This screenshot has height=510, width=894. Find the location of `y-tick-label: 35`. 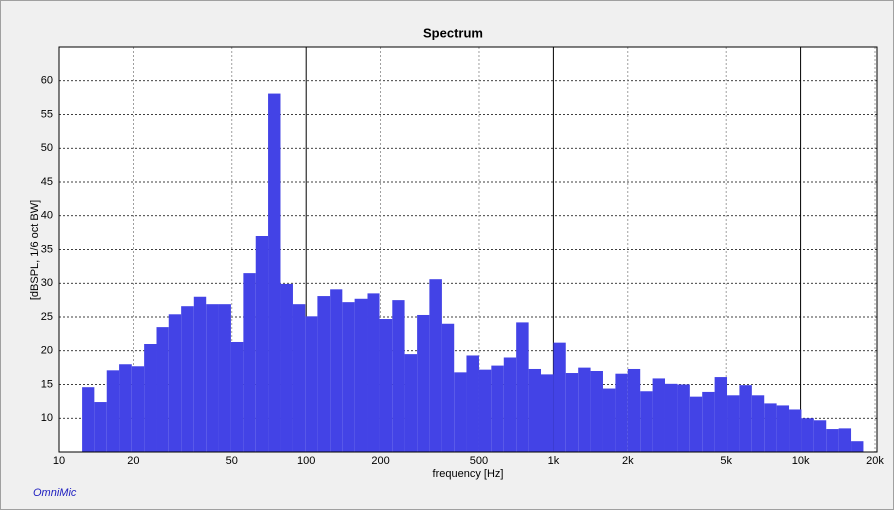

y-tick-label: 35 is located at coordinates (47, 249).